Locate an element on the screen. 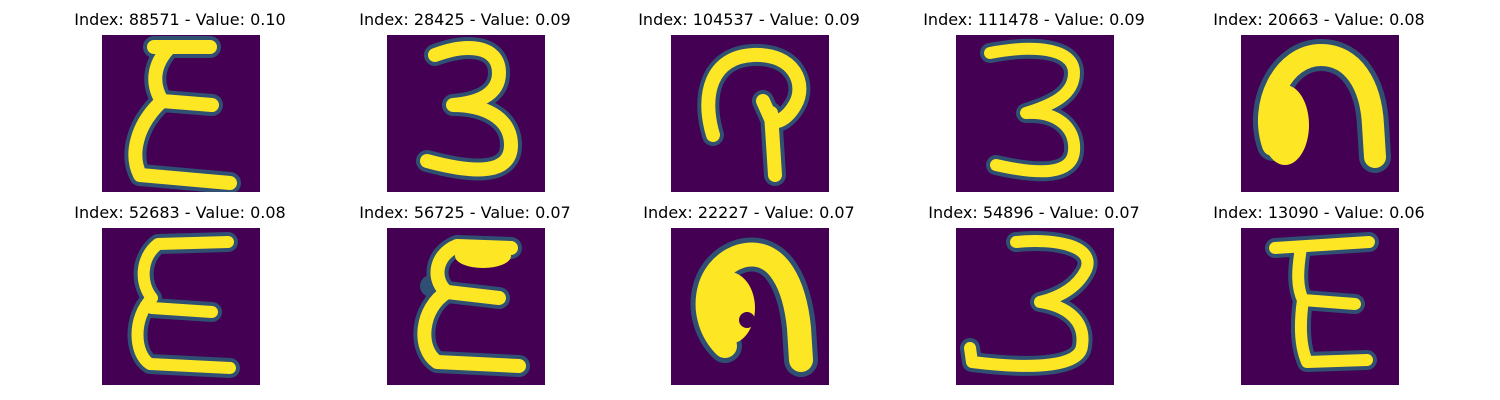 This screenshot has width=1500, height=400. panel-2: Index: 28425 - Value: 0.09 is located at coordinates (465, 96).